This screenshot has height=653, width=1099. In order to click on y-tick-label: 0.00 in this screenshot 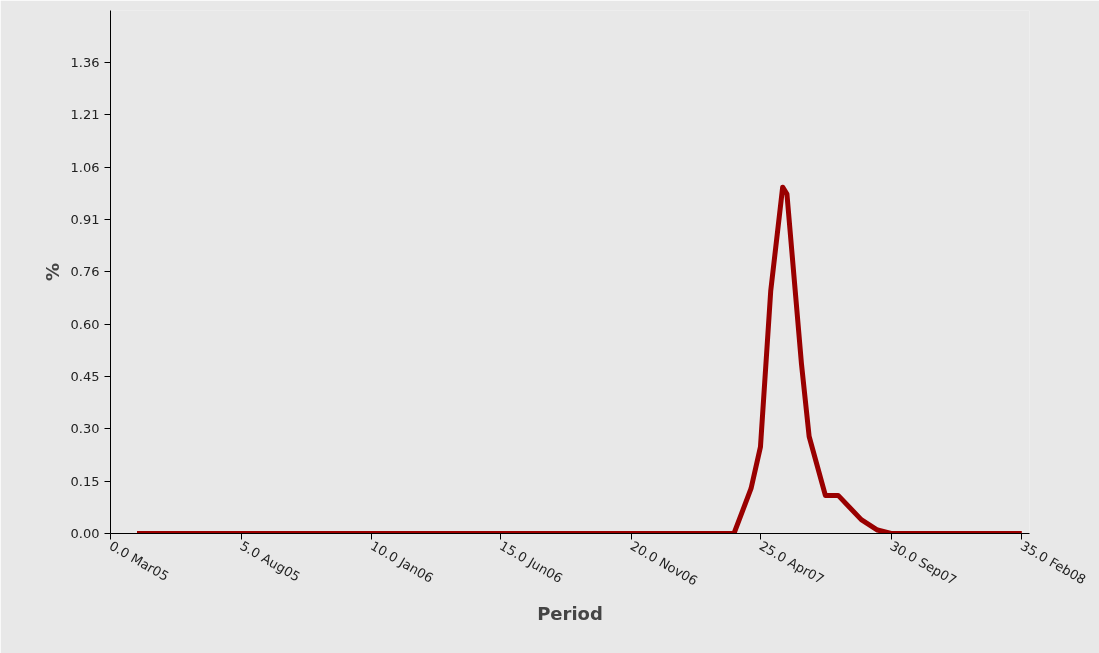, I will do `click(85, 533)`.